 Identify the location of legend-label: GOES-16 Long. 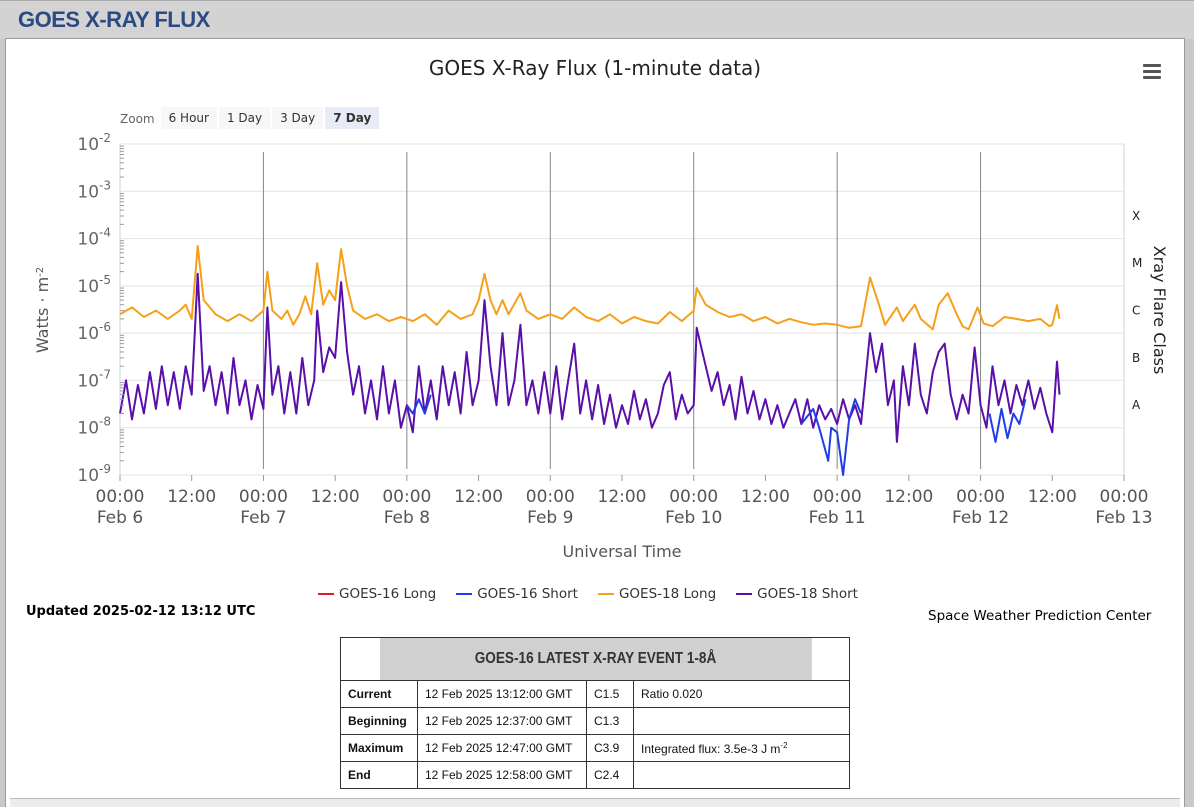
(388, 594).